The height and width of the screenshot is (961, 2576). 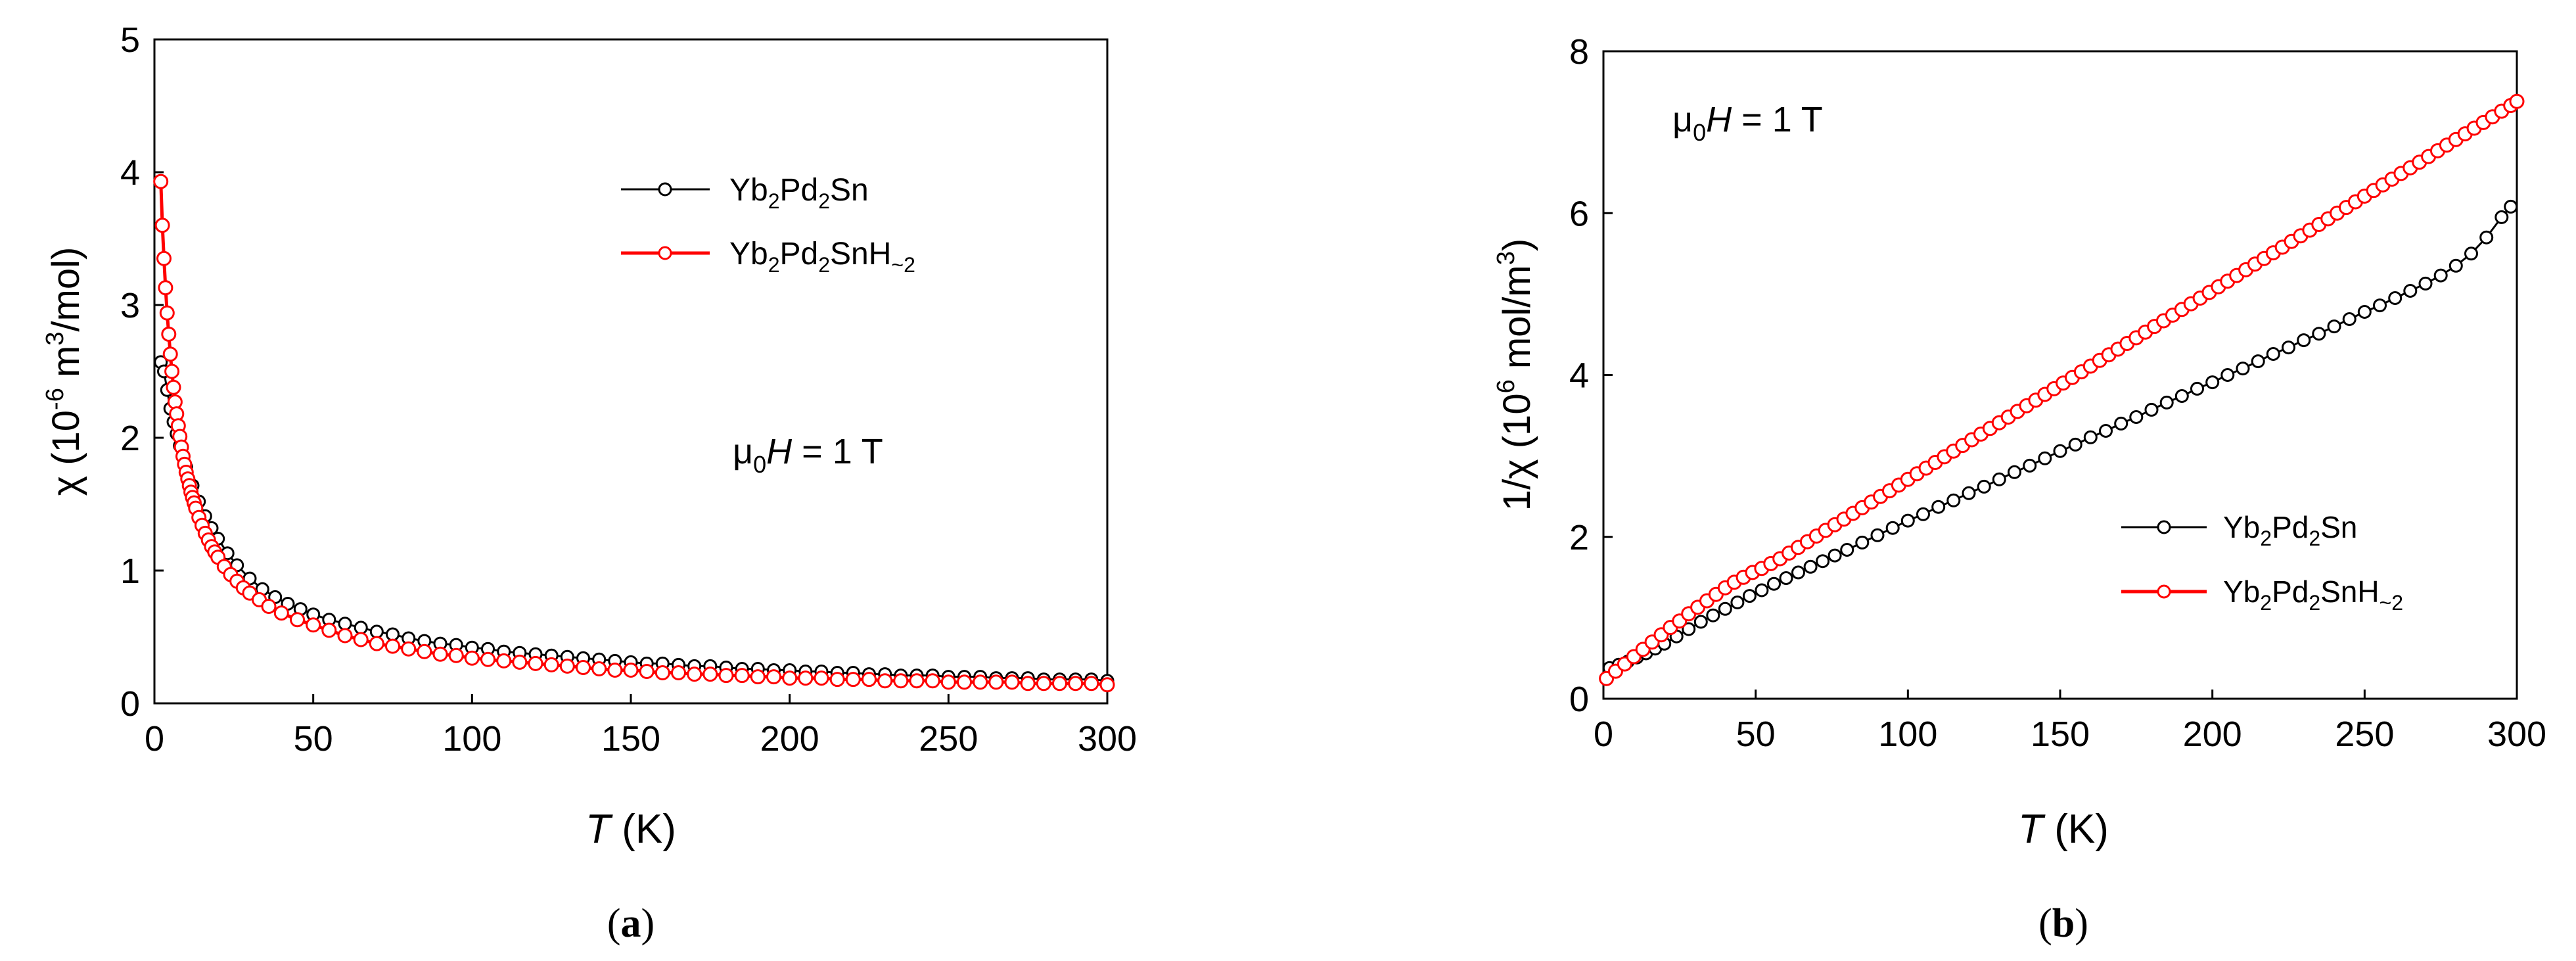 What do you see at coordinates (2262, 562) in the screenshot?
I see `legend: Yb2Pd2Sn Yb2Pd2SnH~2` at bounding box center [2262, 562].